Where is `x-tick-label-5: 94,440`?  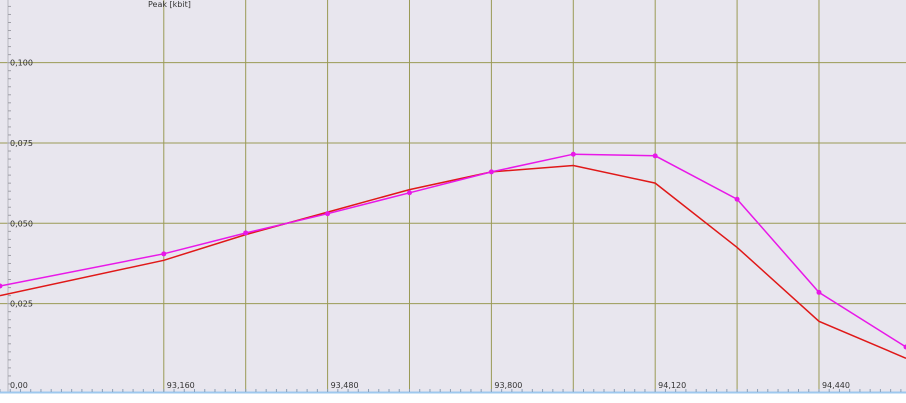
x-tick-label-5: 94,440 is located at coordinates (836, 385).